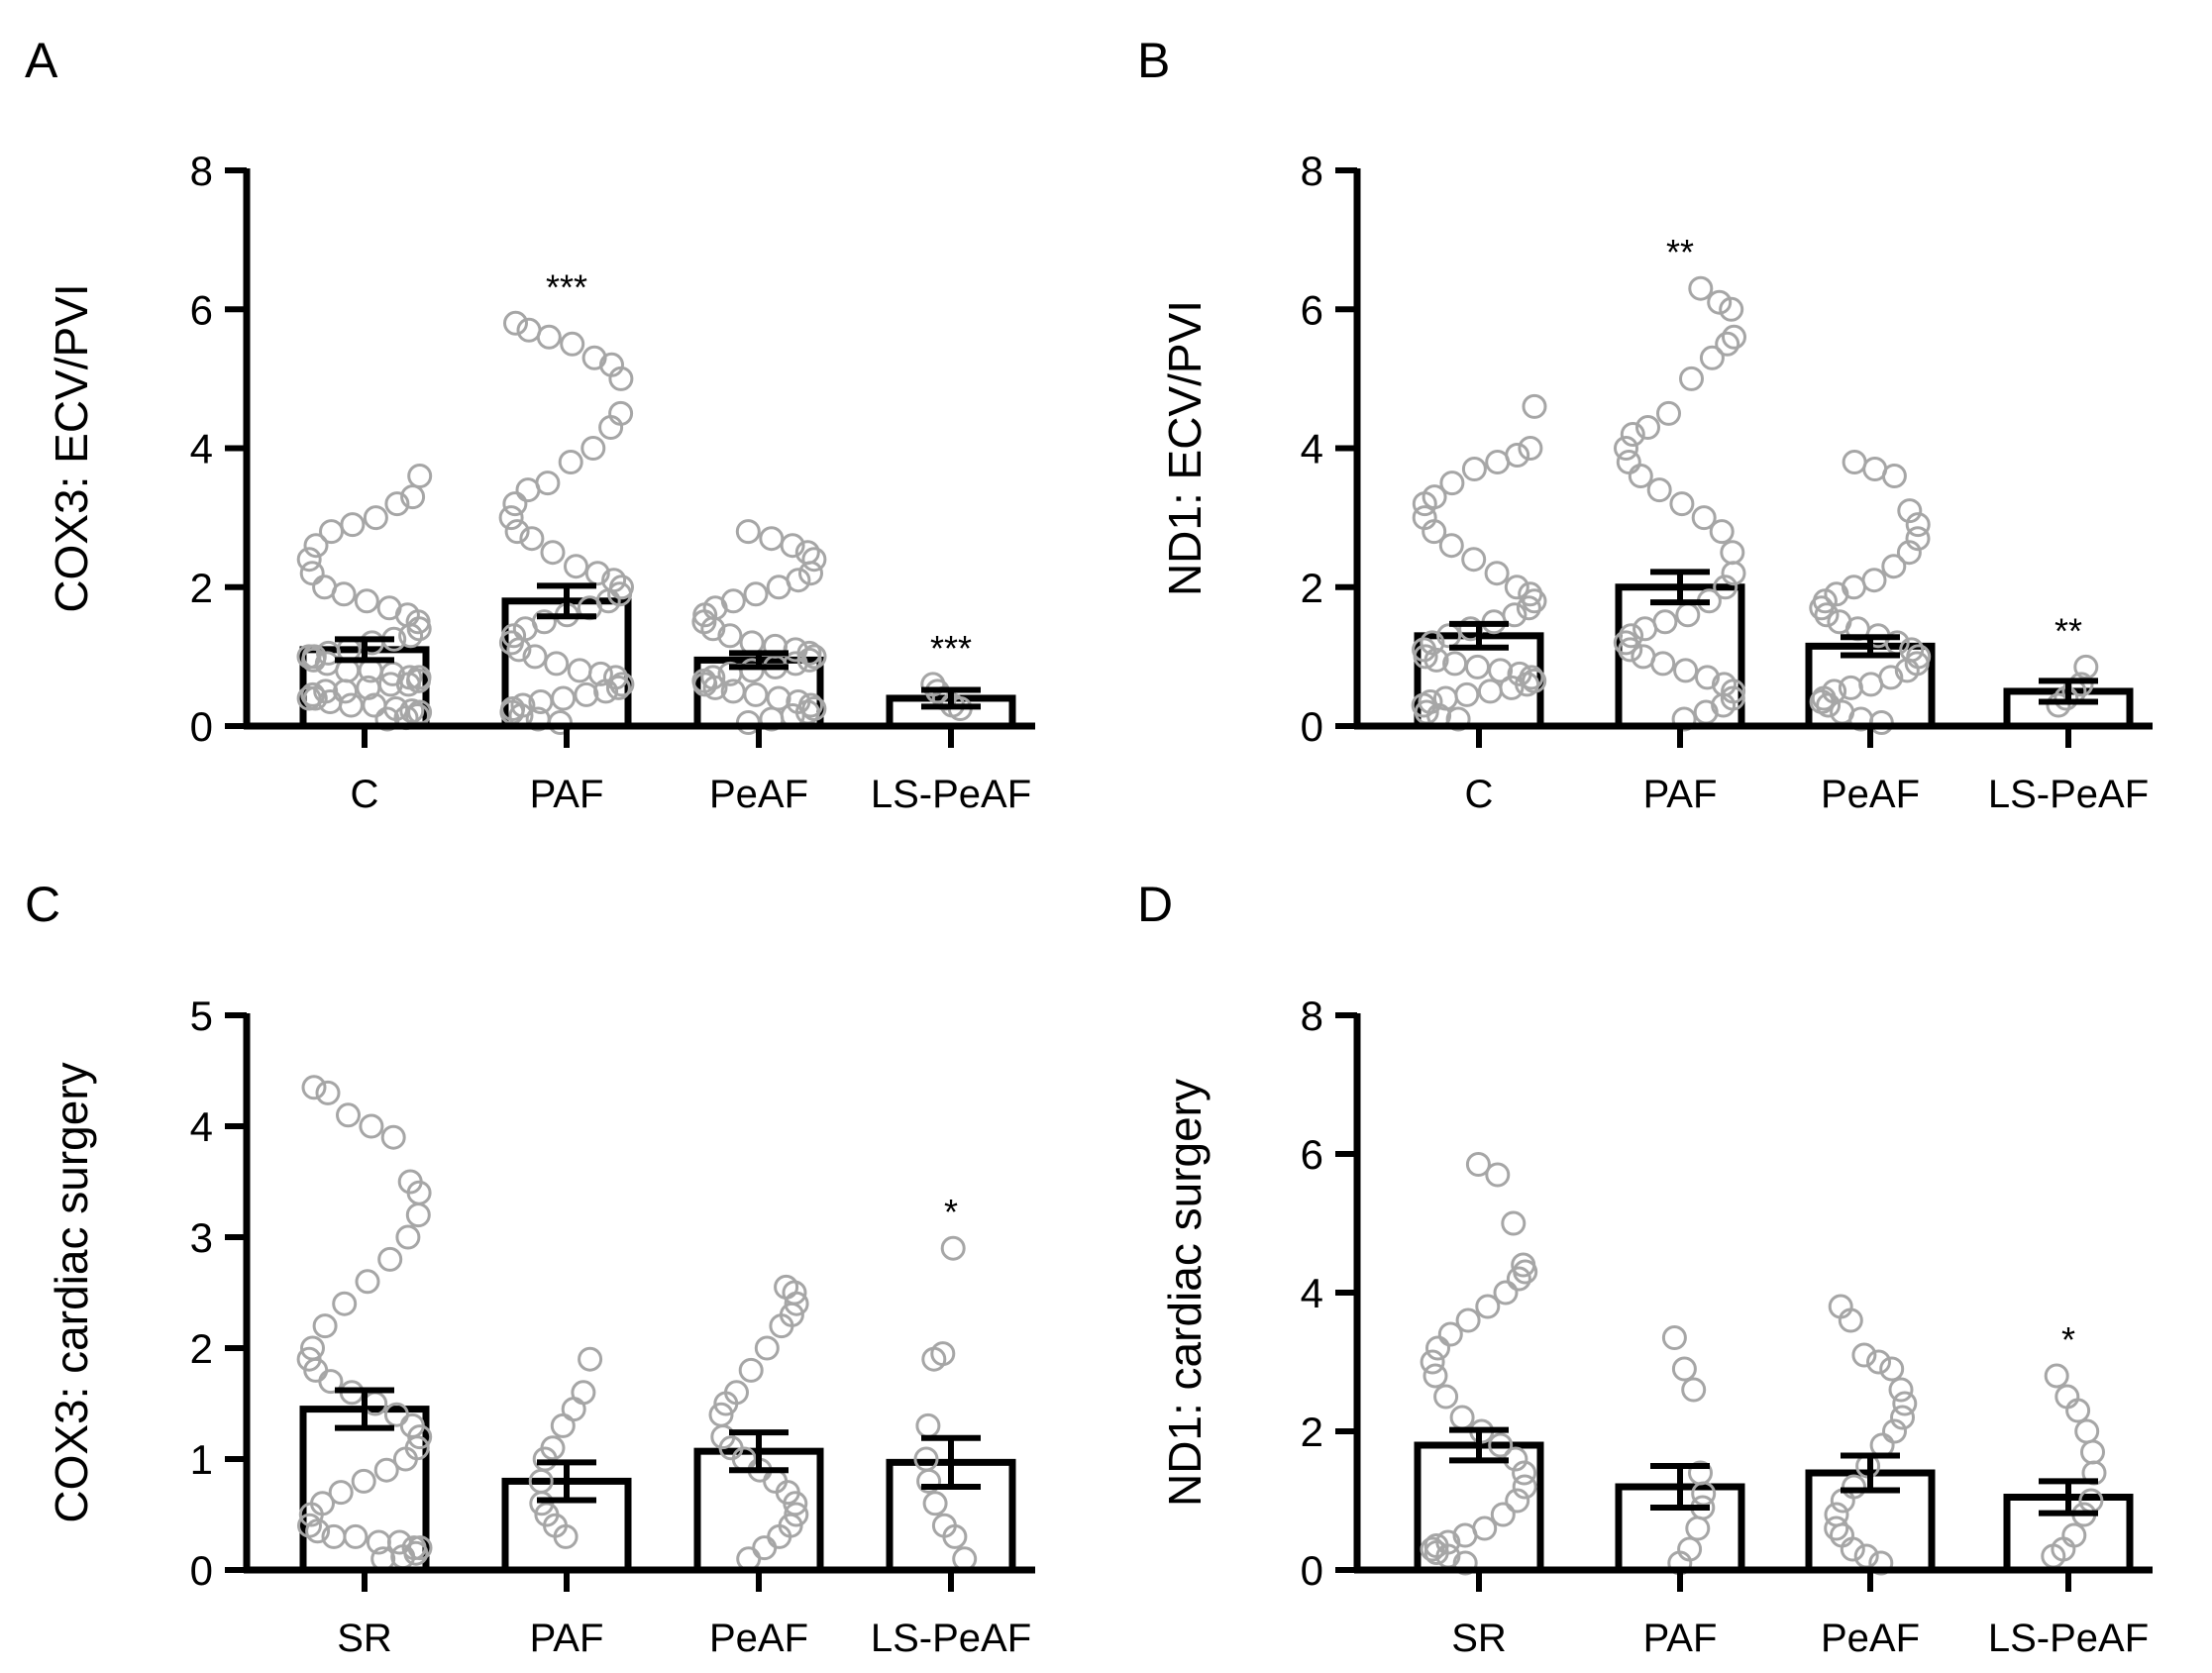 The width and height of the screenshot is (2212, 1673). I want to click on x-tick-label: PAF, so click(1680, 794).